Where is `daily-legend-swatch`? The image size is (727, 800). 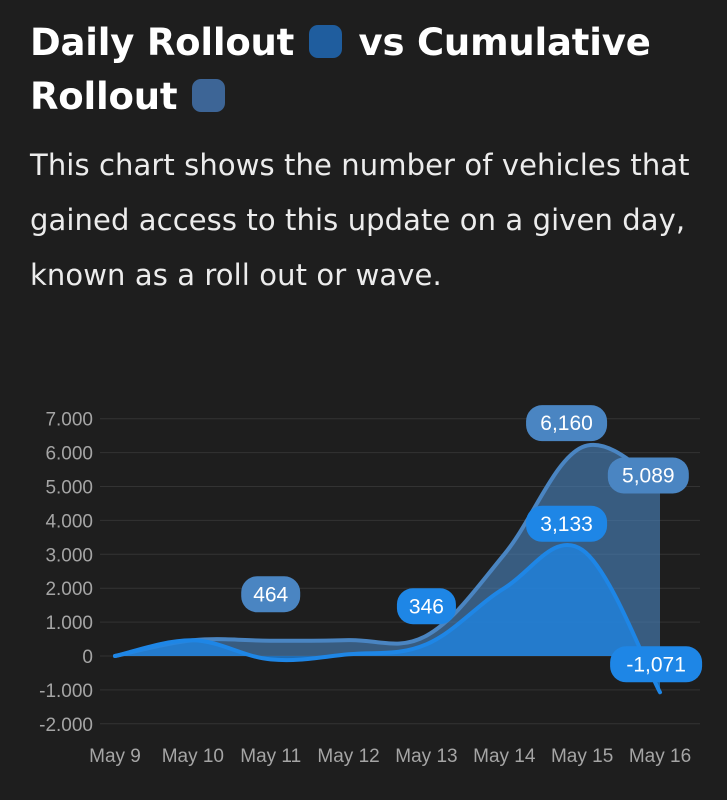 daily-legend-swatch is located at coordinates (325, 41).